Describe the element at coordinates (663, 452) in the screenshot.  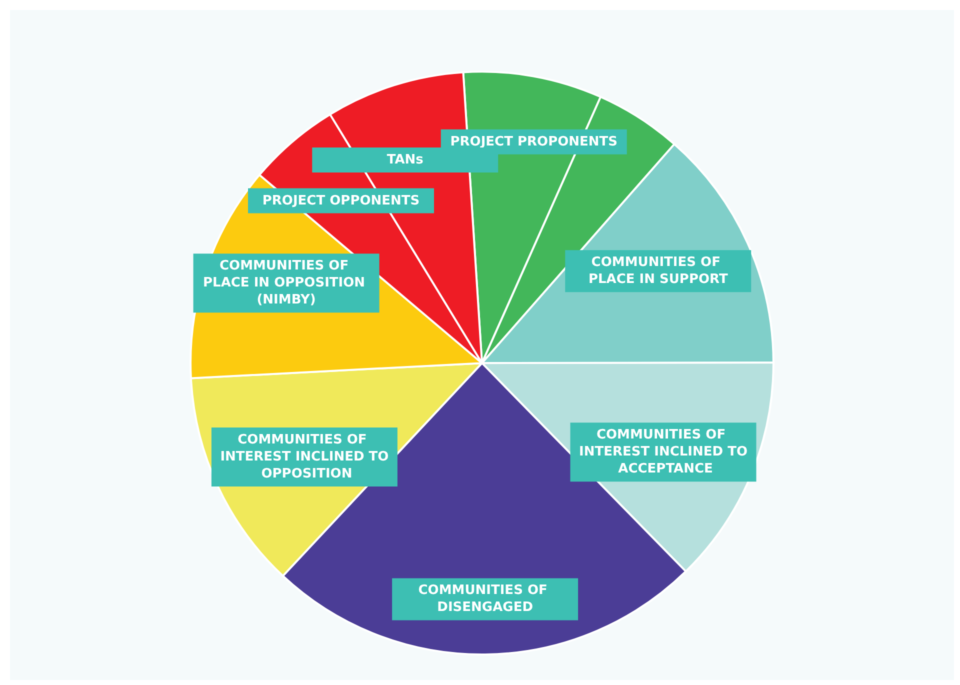
I see `slice-label: COMMUNITIES OF INTEREST INCLINED TO ACCEPTANCE` at that location.